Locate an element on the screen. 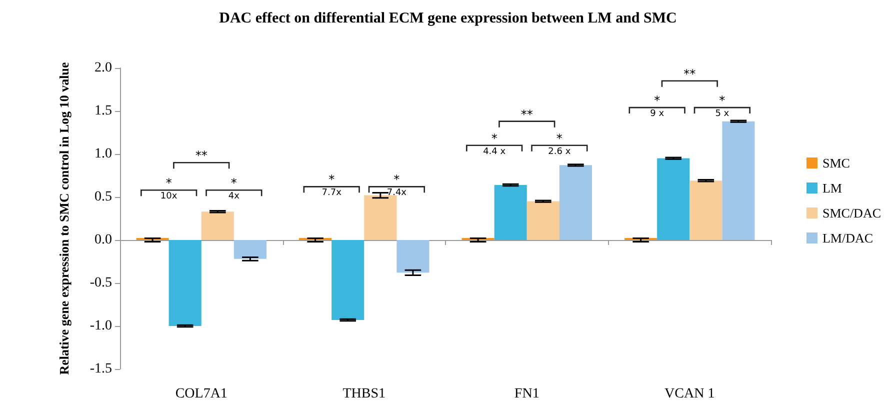 The height and width of the screenshot is (401, 896). annotation: 7.4x is located at coordinates (397, 193).